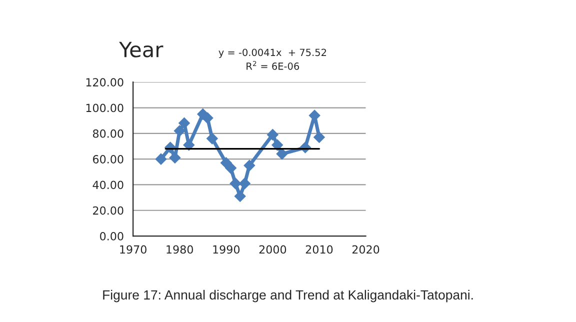 The image size is (576, 322). I want to click on x-tick-label: 2020, so click(366, 249).